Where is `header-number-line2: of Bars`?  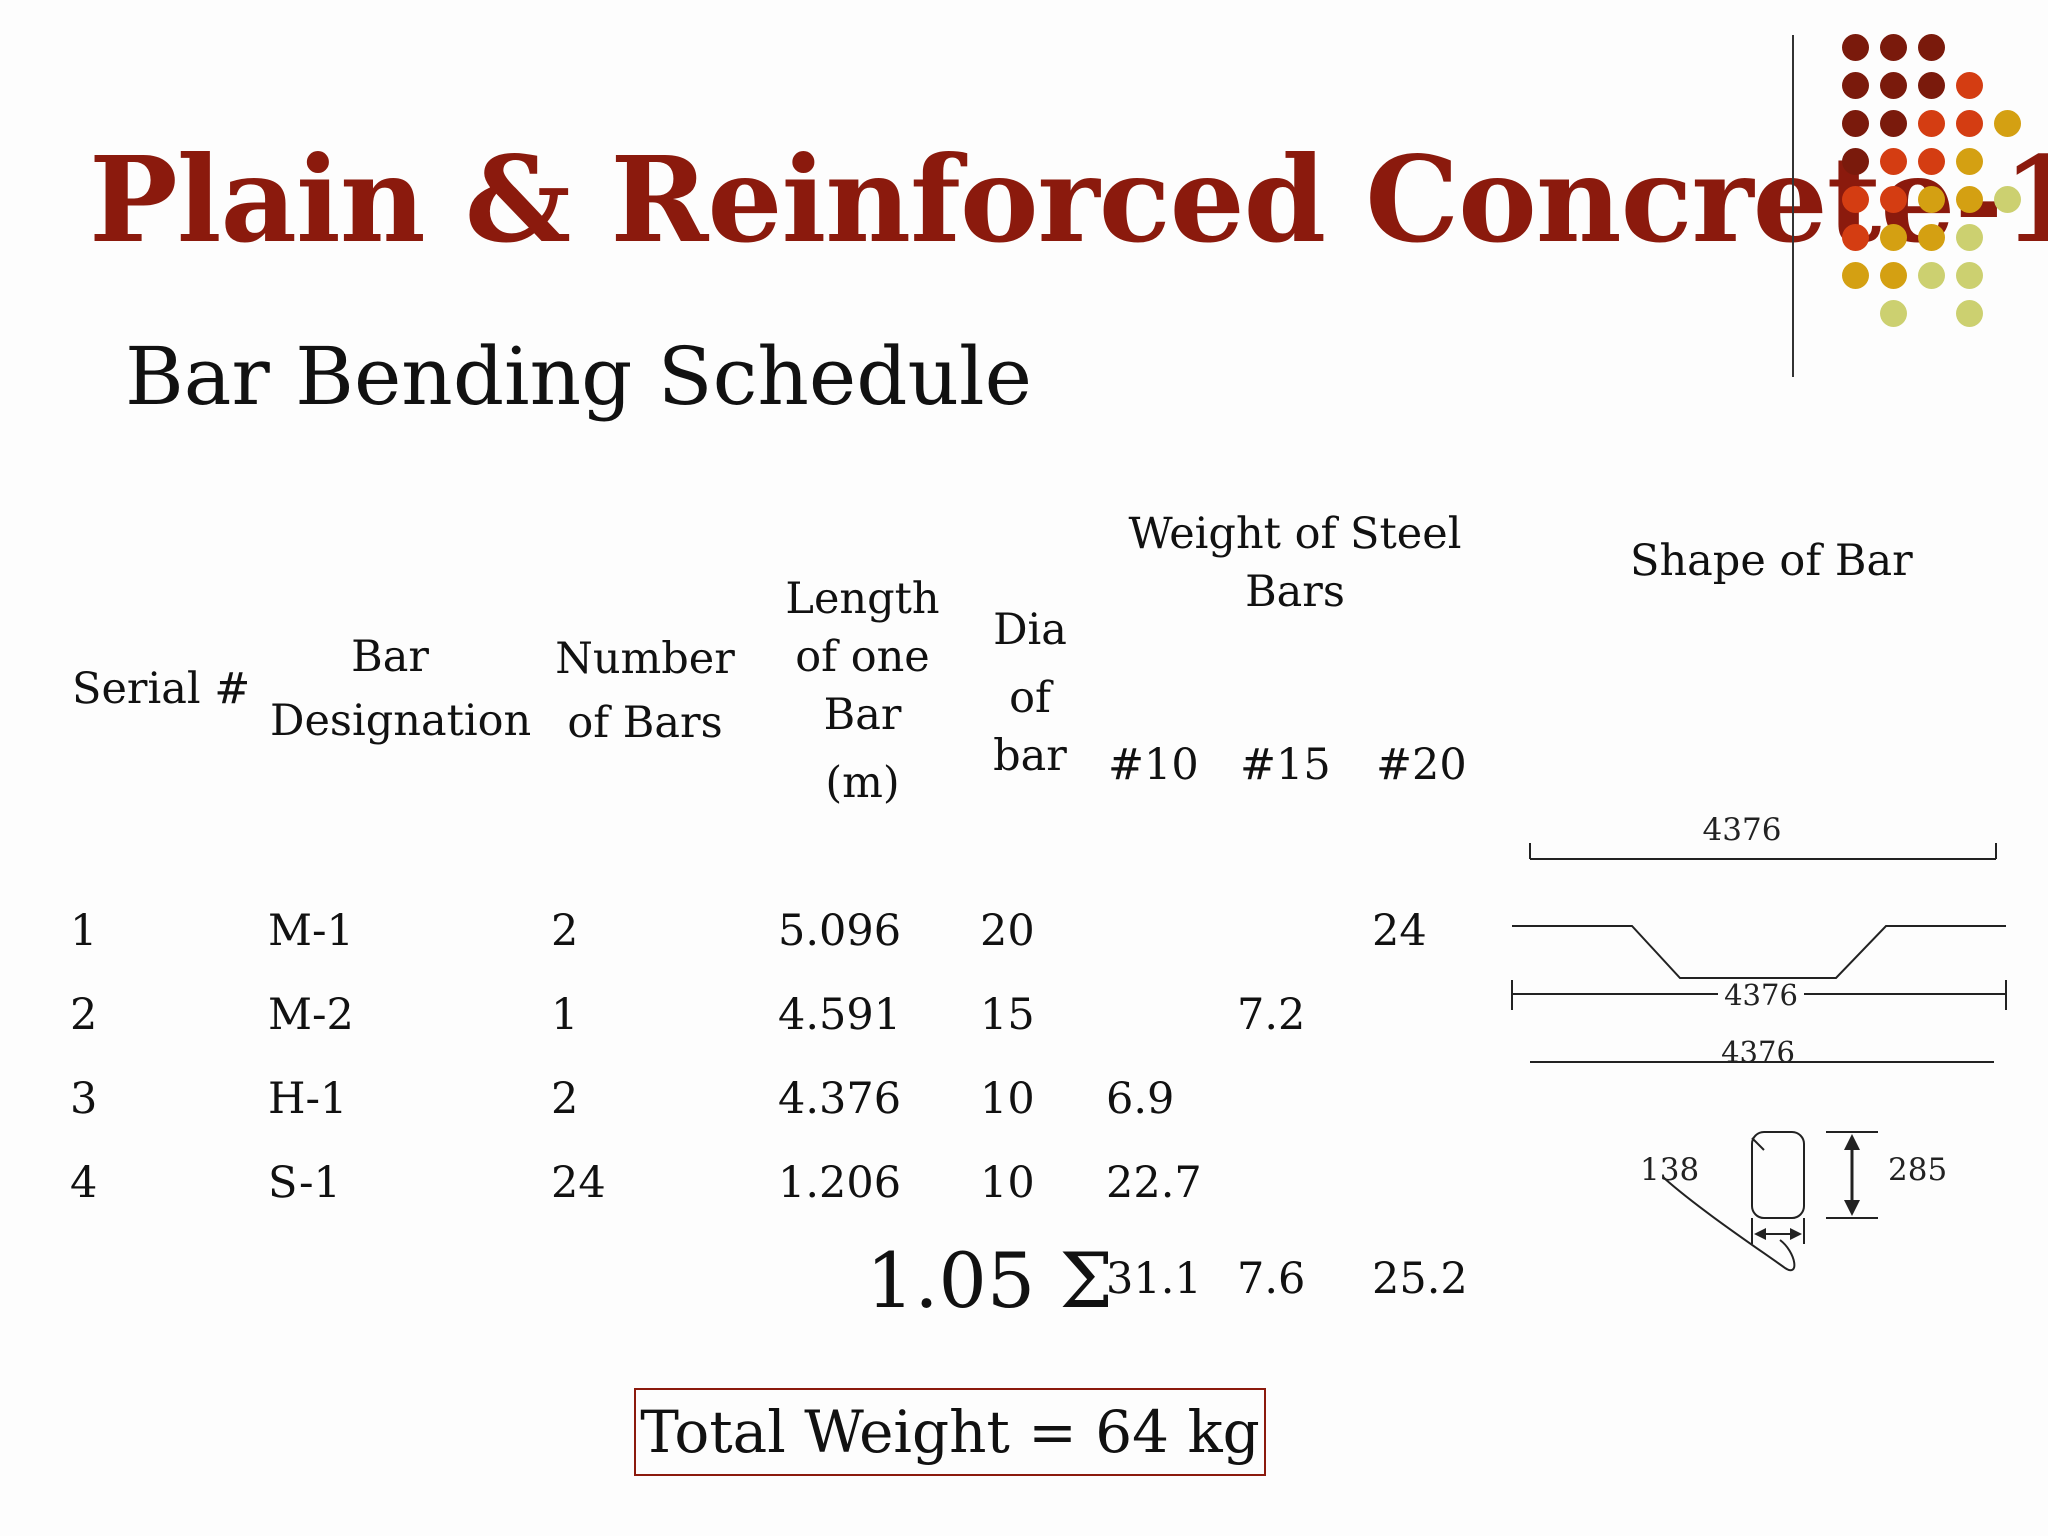 header-number-line2: of Bars is located at coordinates (645, 723).